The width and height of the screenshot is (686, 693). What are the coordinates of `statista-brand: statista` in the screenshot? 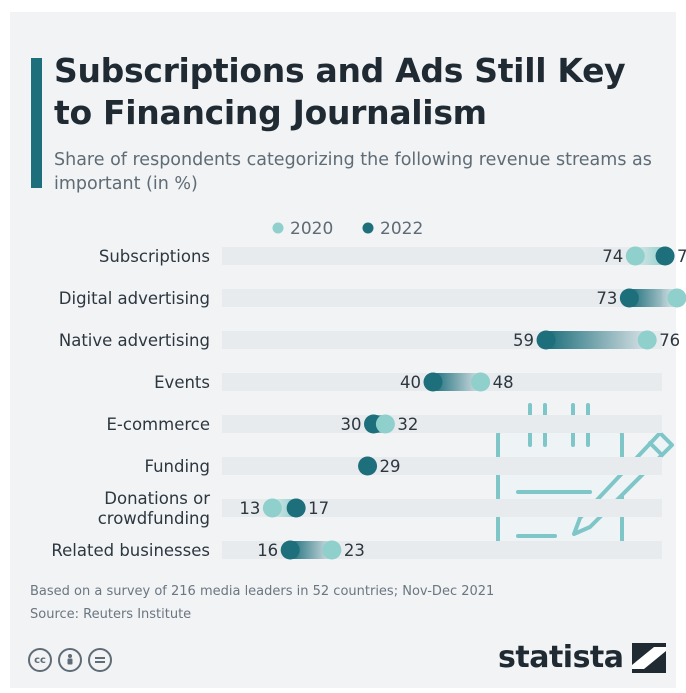 It's located at (582, 657).